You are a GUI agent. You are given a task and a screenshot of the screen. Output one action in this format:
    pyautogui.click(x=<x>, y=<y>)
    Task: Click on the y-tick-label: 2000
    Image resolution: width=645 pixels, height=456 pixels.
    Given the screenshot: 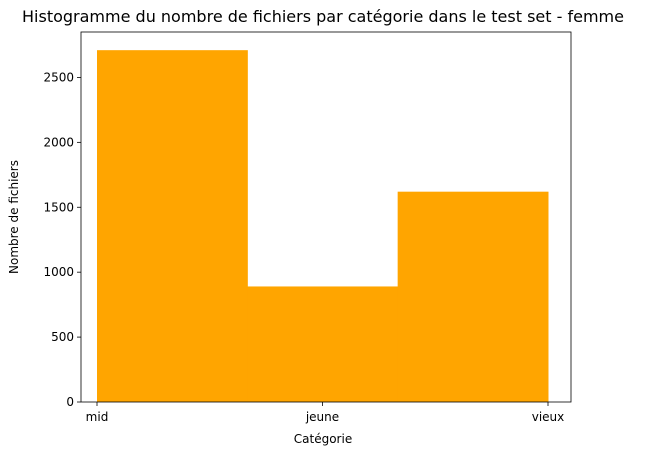 What is the action you would take?
    pyautogui.click(x=58, y=142)
    